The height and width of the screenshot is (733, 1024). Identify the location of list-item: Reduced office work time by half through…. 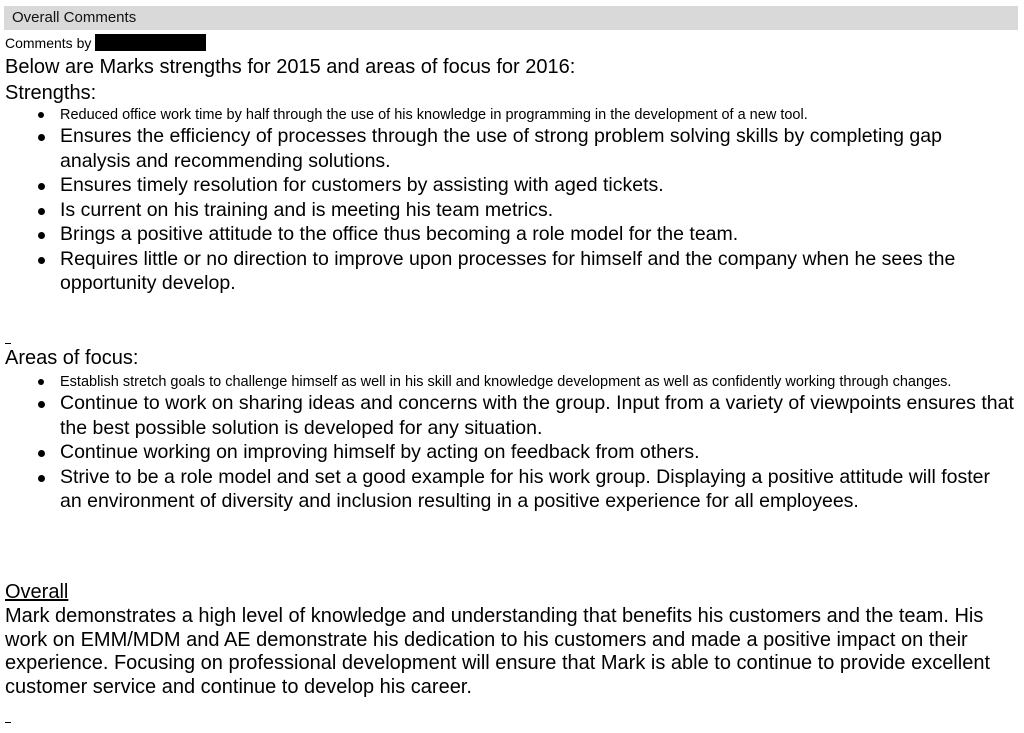
(510, 115).